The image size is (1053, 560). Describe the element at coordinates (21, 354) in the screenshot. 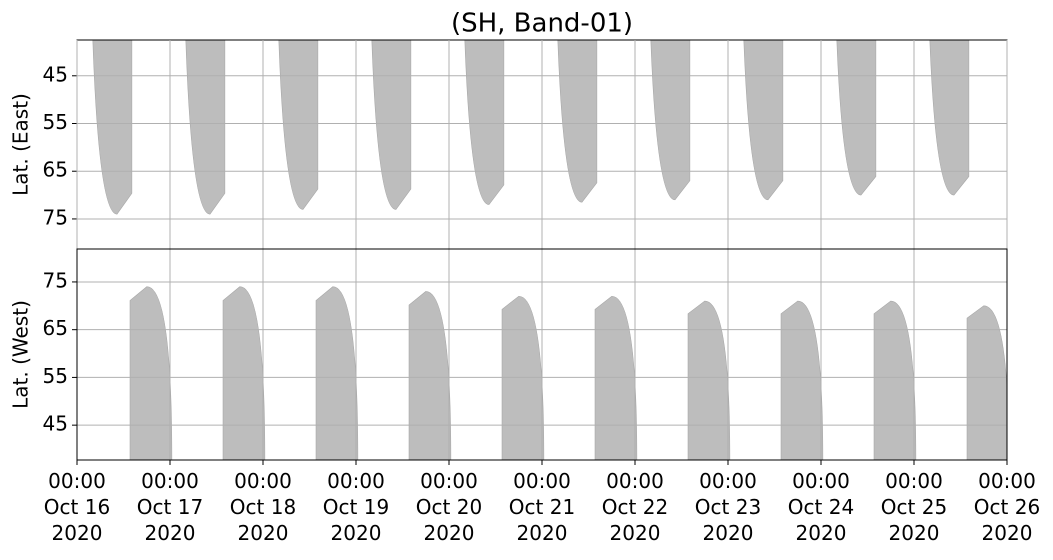

I see `y-axis-label: Lat. (West)` at that location.